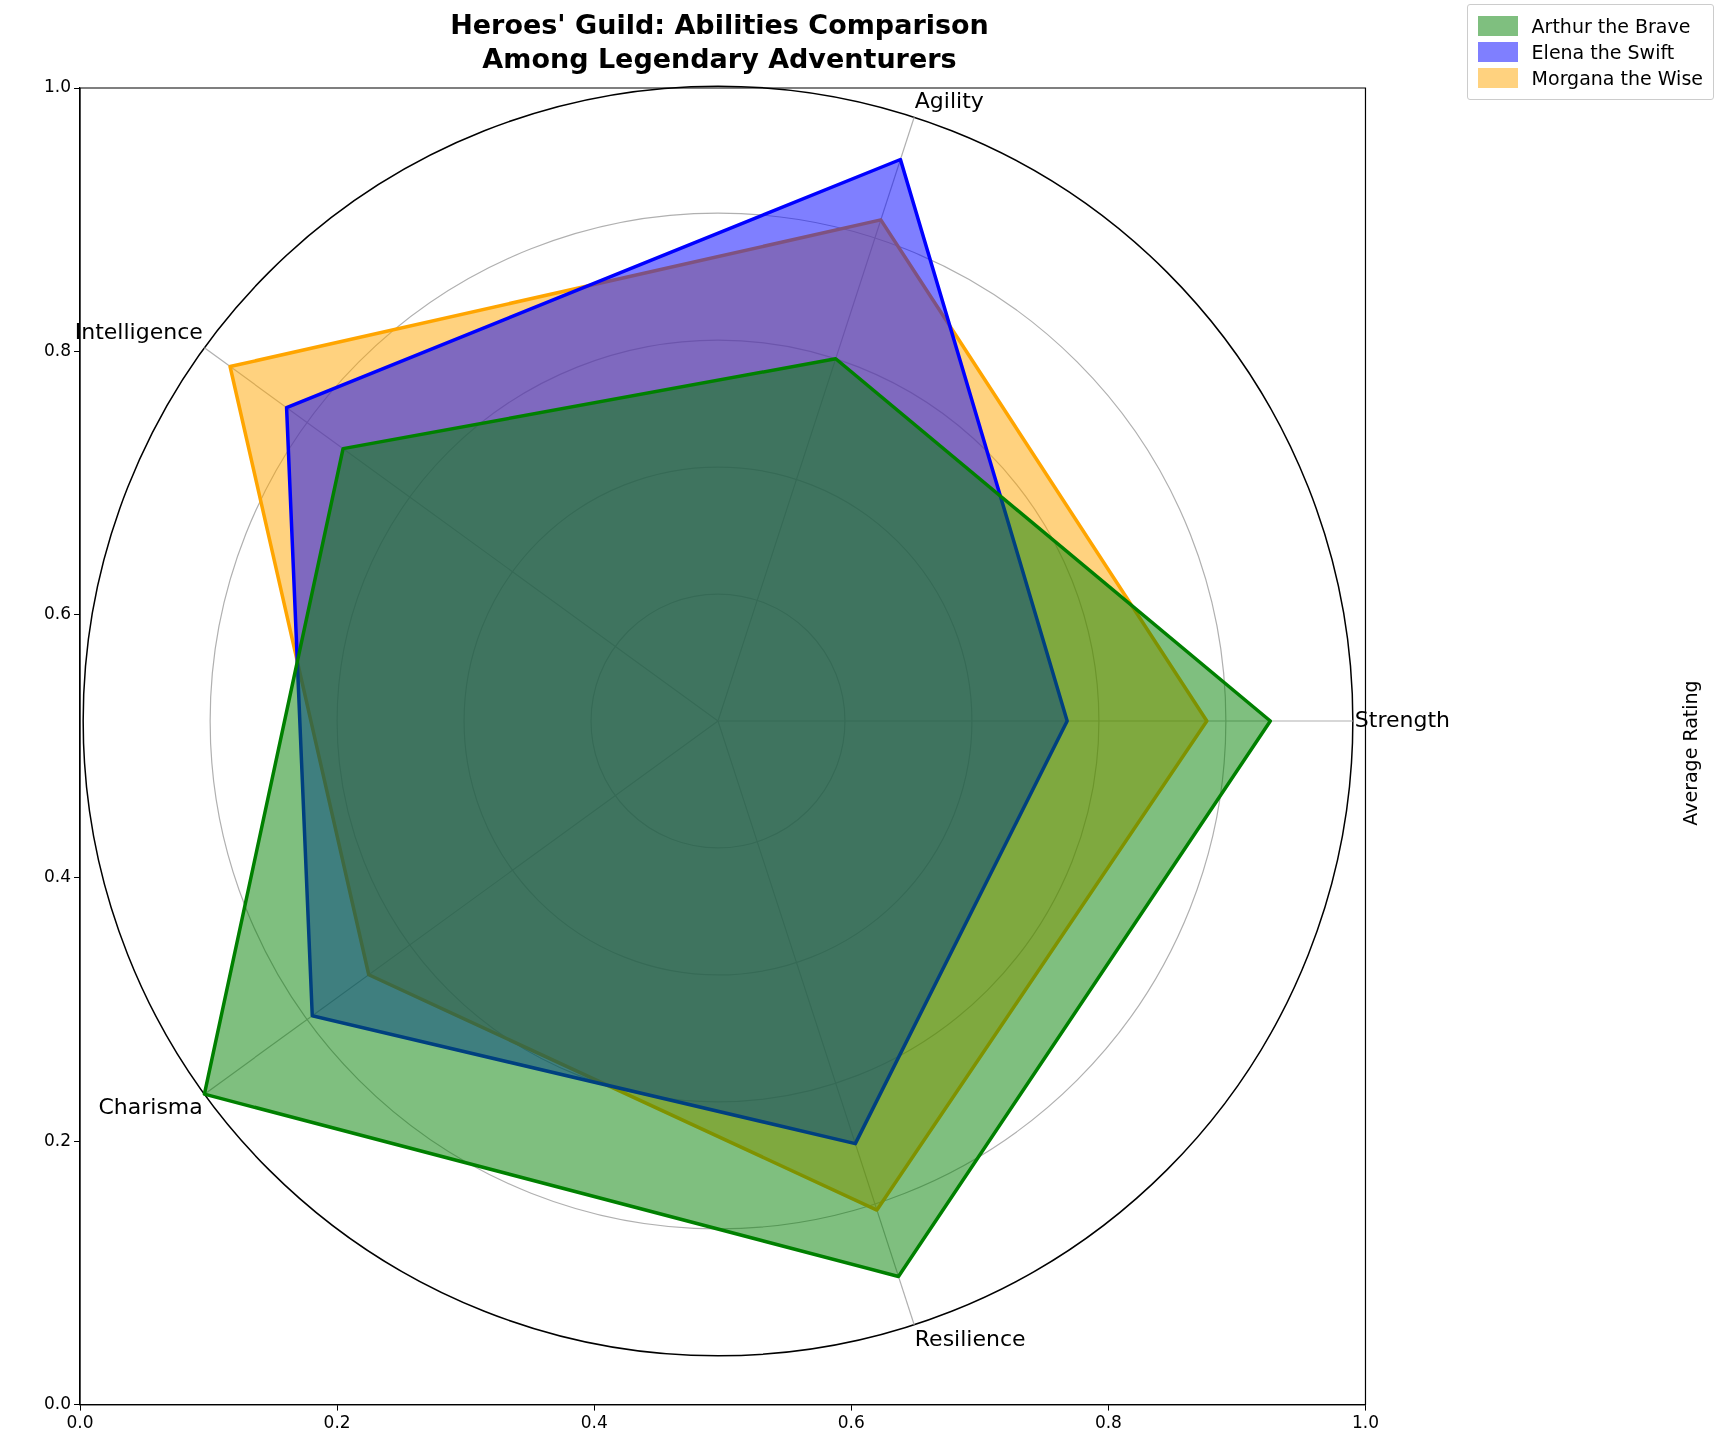 The height and width of the screenshot is (1453, 1714). I want to click on x-tick-label: 0.8, so click(1108, 1422).